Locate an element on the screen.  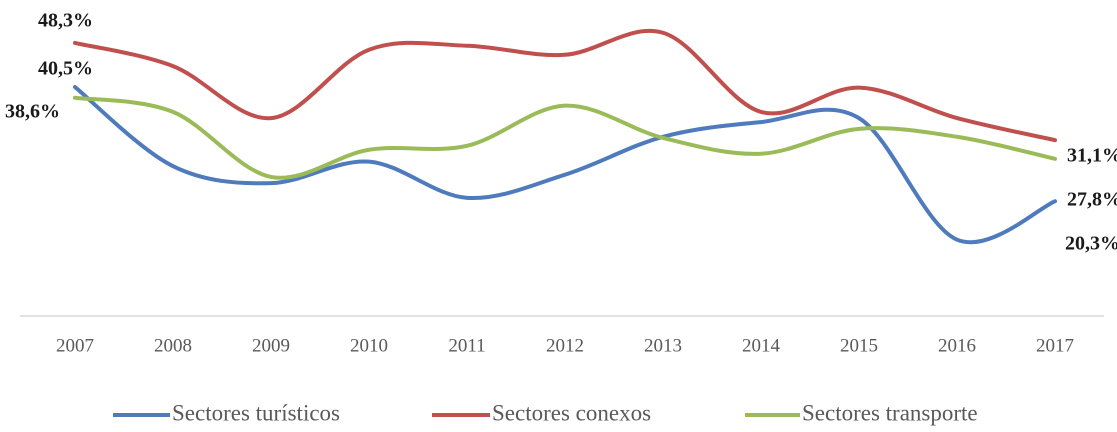
value-label: 40,5% is located at coordinates (65, 69).